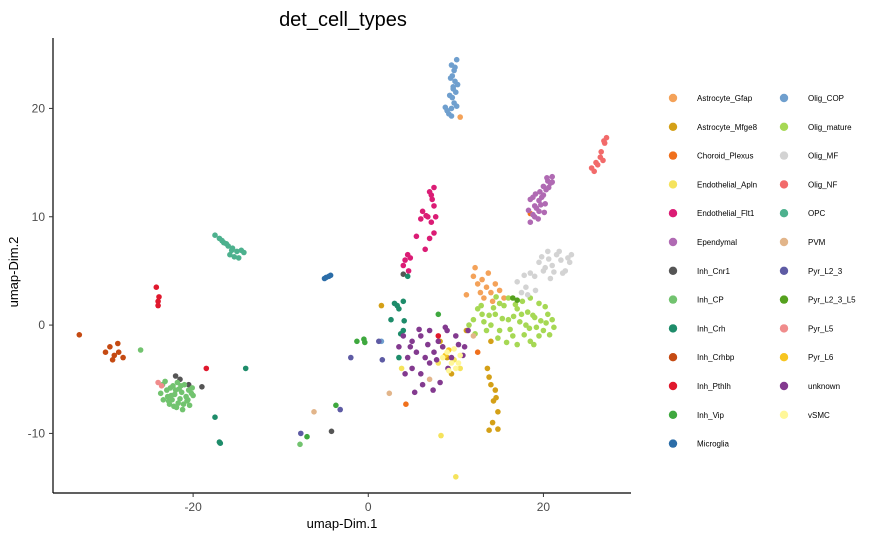 This screenshot has width=875, height=540. I want to click on legend-label: Astrocyte_Gfap, so click(725, 98).